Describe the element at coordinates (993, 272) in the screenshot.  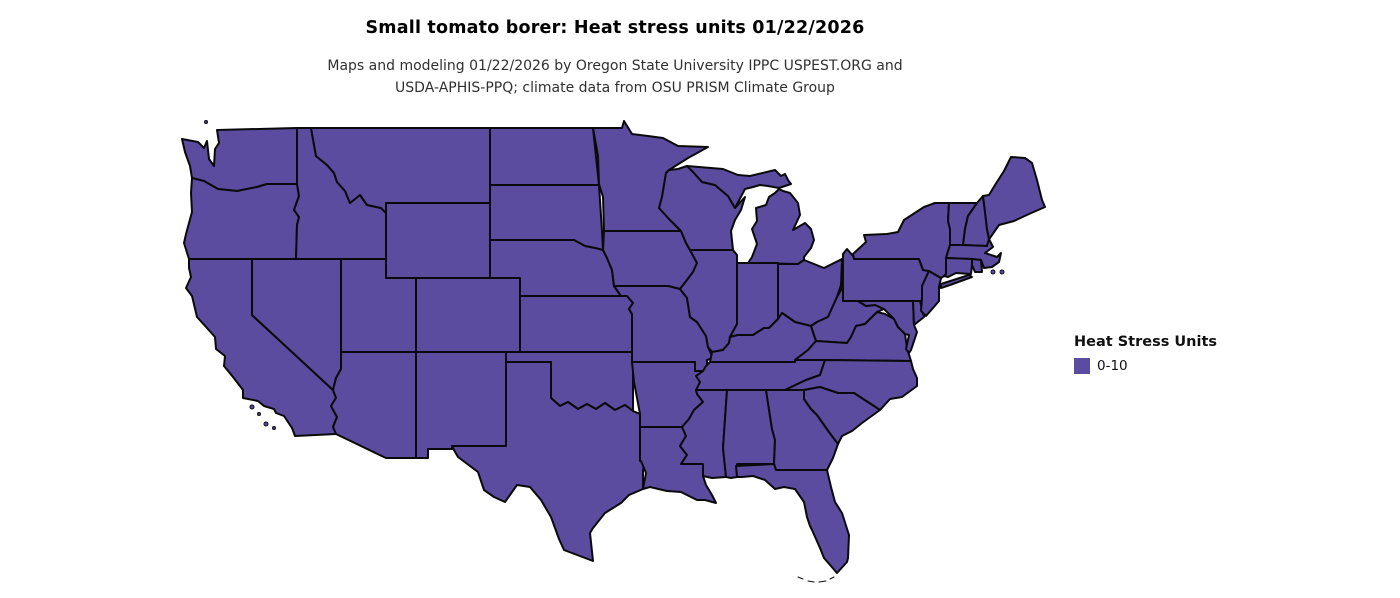
I see `island-marthas-vineyard` at that location.